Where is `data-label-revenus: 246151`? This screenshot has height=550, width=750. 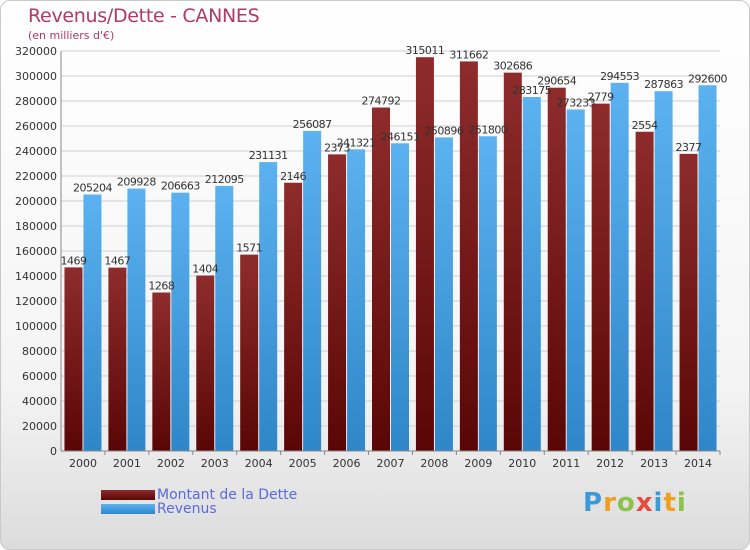 data-label-revenus: 246151 is located at coordinates (400, 136).